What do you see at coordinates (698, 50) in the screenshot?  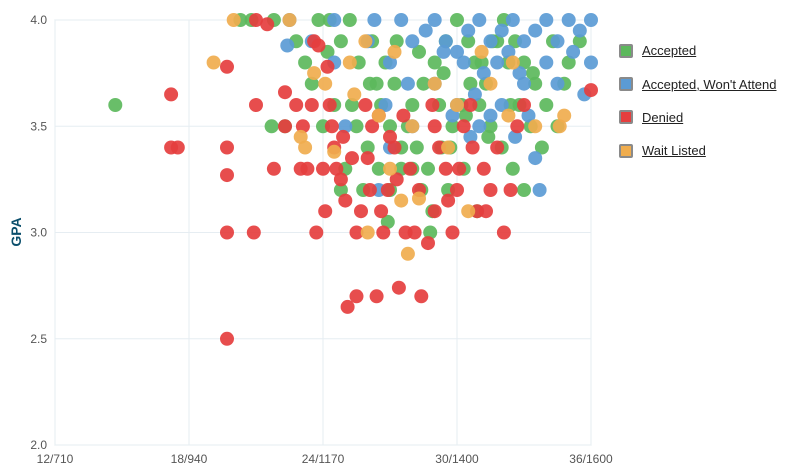 I see `legend-item-accepted: Accepted` at bounding box center [698, 50].